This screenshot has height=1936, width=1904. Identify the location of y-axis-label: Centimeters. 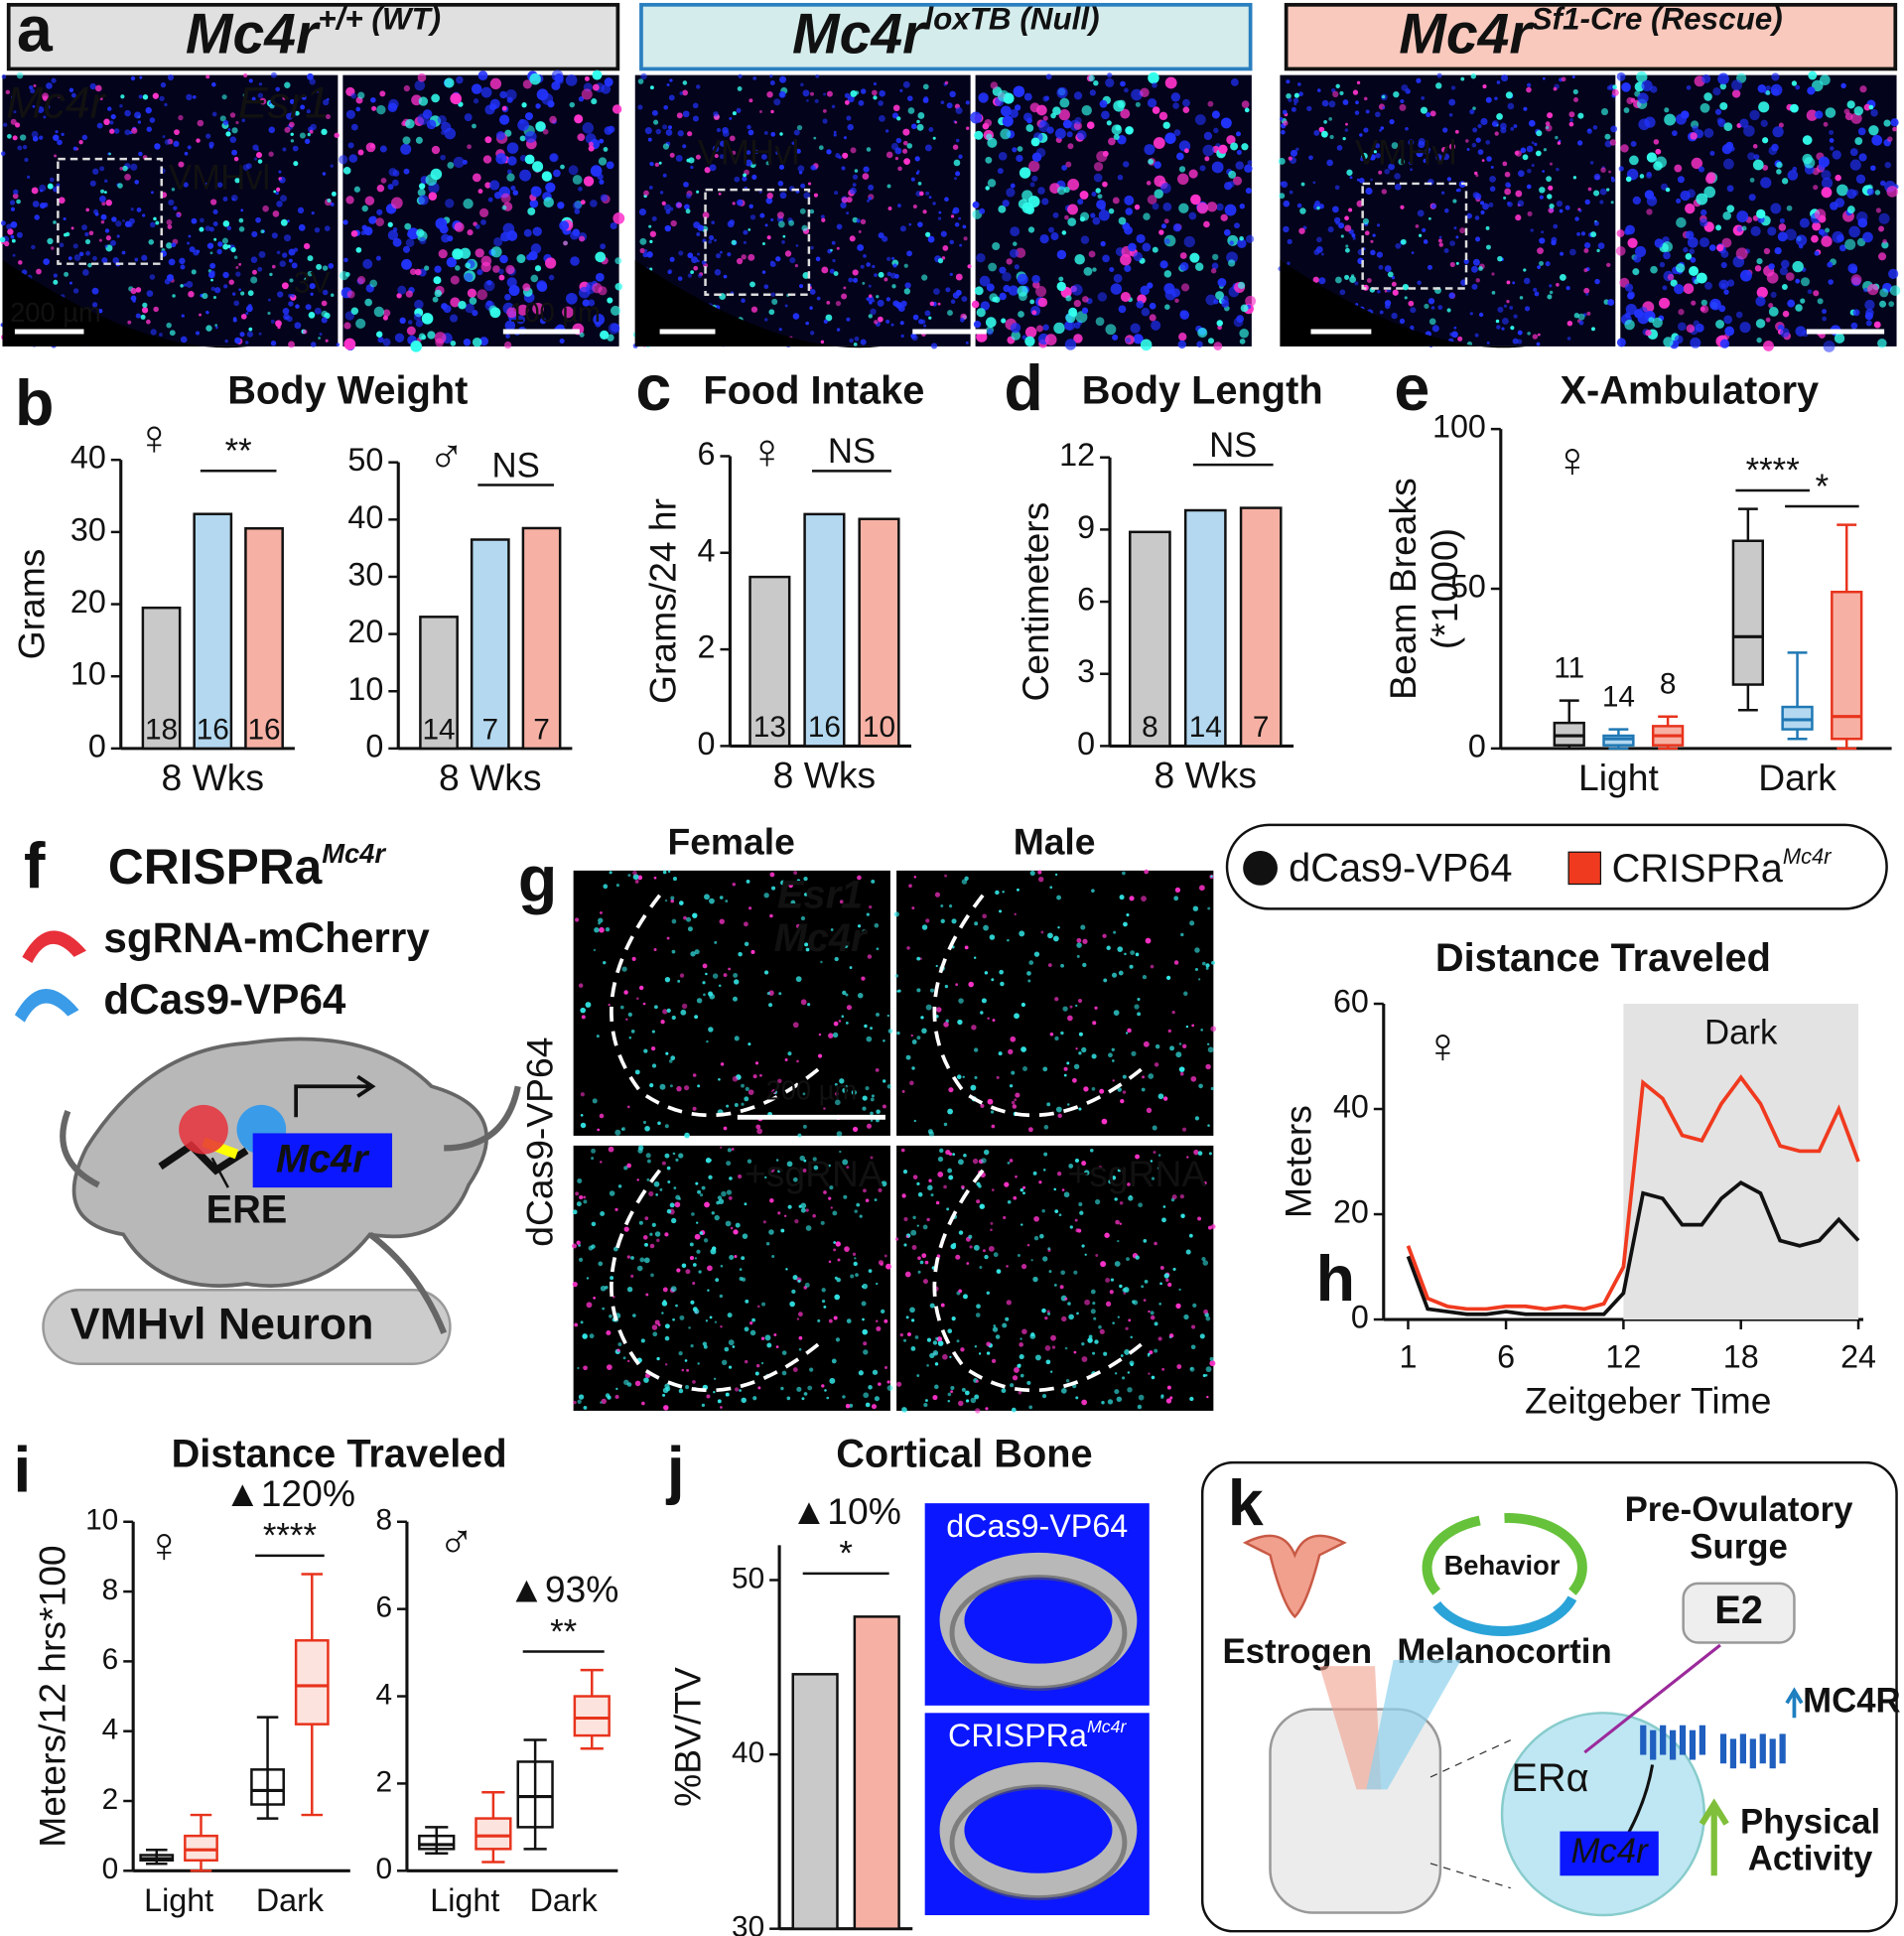
(1035, 602).